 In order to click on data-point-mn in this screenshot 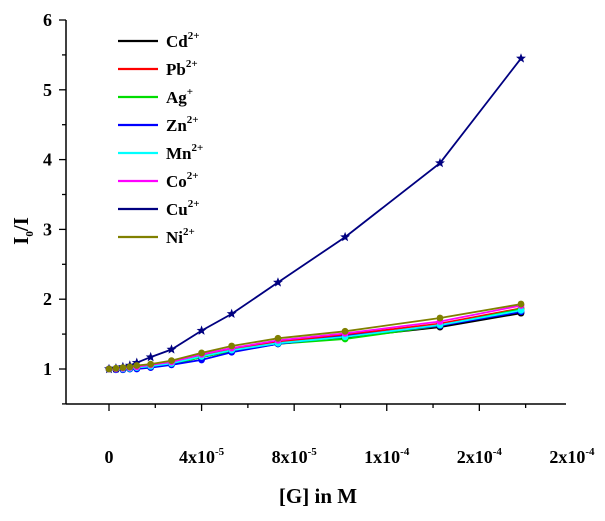, I will do `click(521, 310)`.